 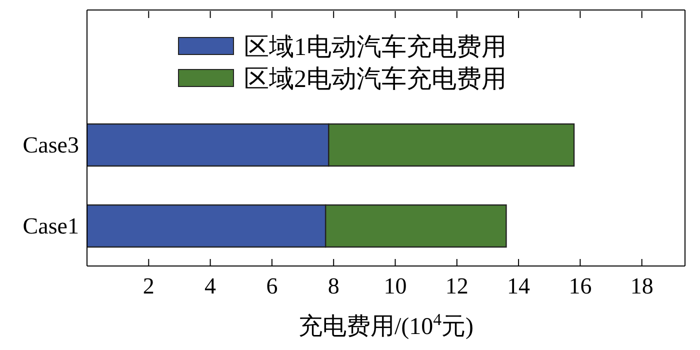 What do you see at coordinates (50, 145) in the screenshot?
I see `y-tick-label: Case3` at bounding box center [50, 145].